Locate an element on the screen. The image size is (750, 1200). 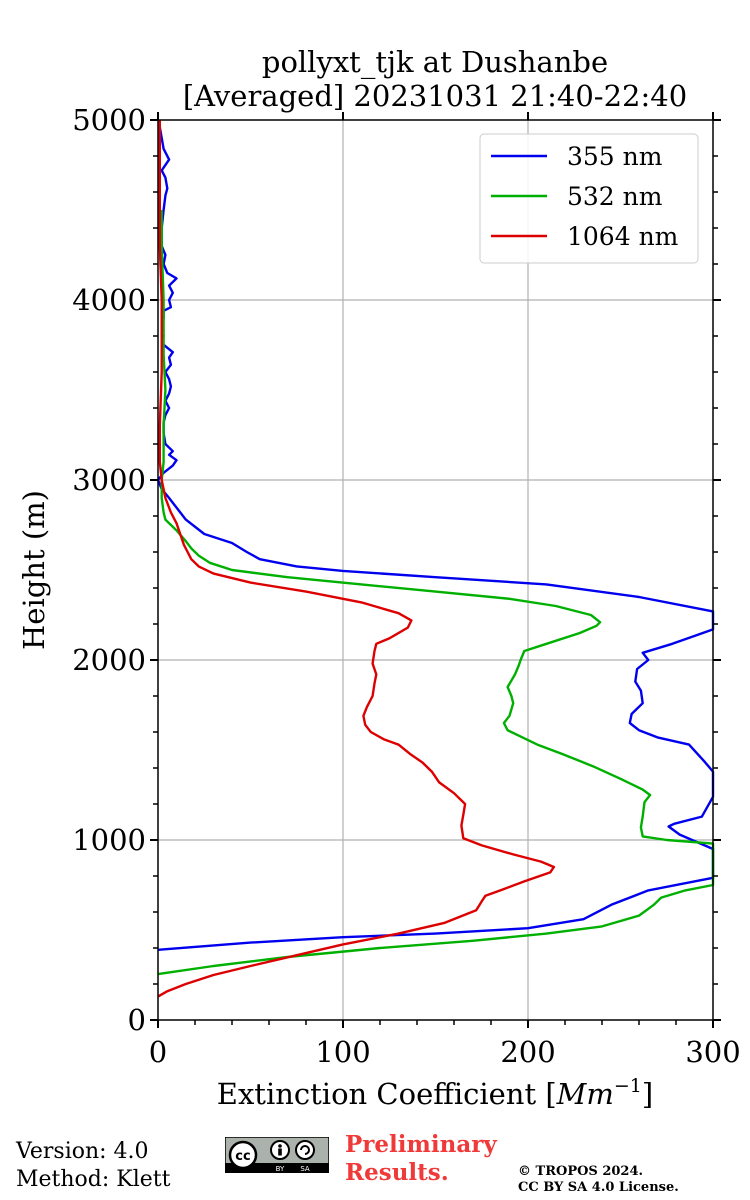
y-axis-label: Height (m) is located at coordinates (34, 570).